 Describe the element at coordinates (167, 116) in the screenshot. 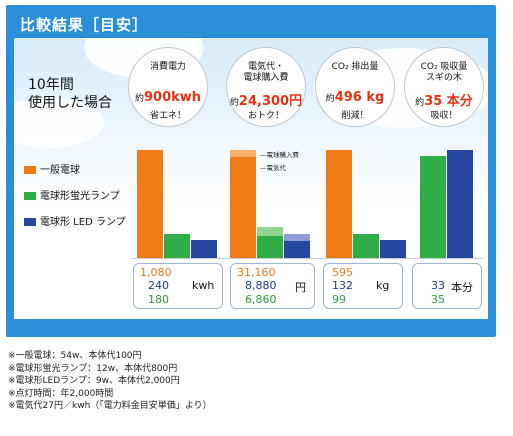

I see `bubble-footer: 省エネ！` at that location.